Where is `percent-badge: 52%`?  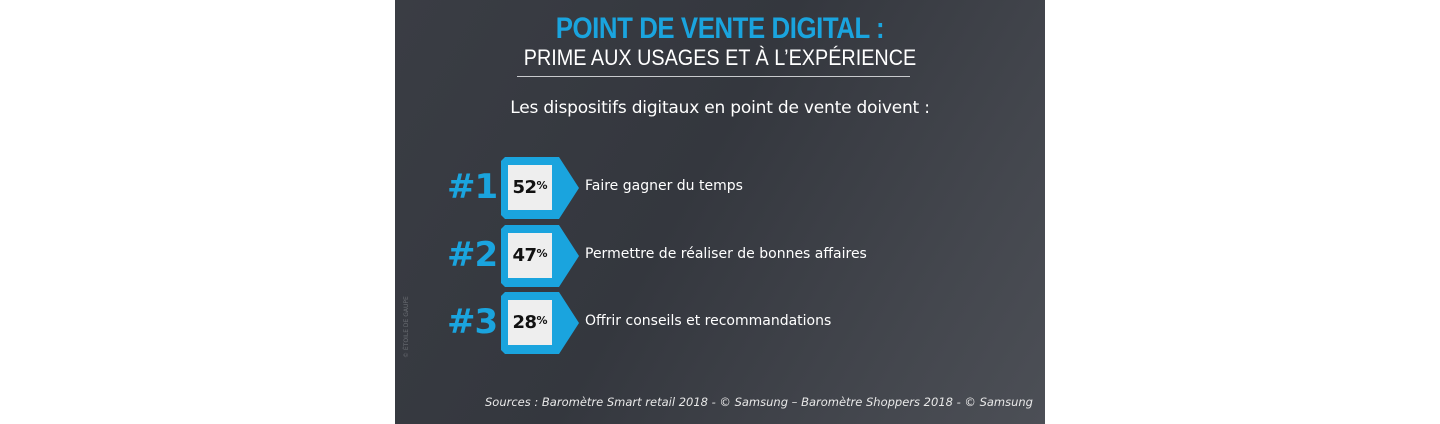 percent-badge: 52% is located at coordinates (541, 188).